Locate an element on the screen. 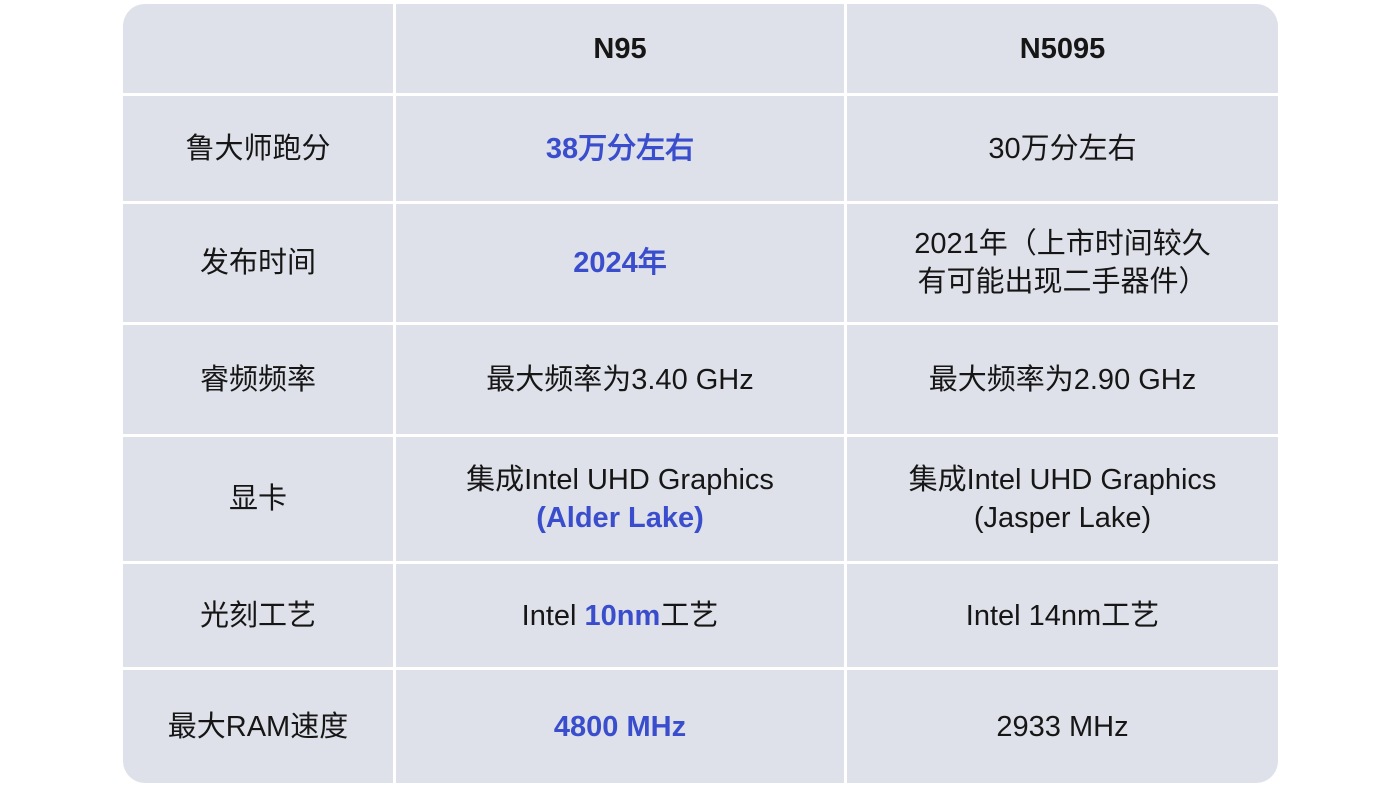 The height and width of the screenshot is (811, 1400). cell-benchmark-n95: 38万分左右 is located at coordinates (620, 148).